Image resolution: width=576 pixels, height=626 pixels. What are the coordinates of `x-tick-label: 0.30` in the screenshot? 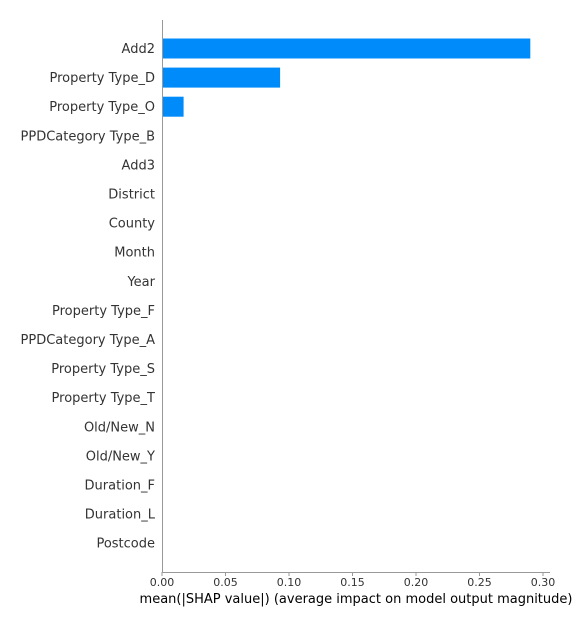 It's located at (543, 582).